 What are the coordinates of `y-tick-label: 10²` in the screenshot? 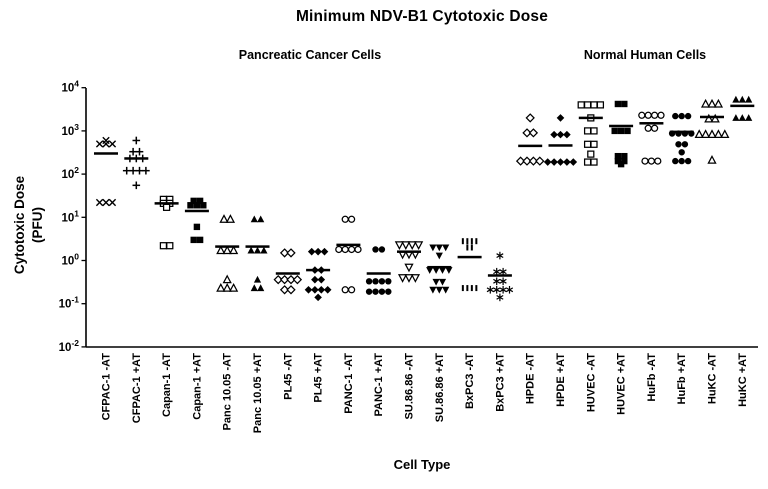 It's located at (70, 173).